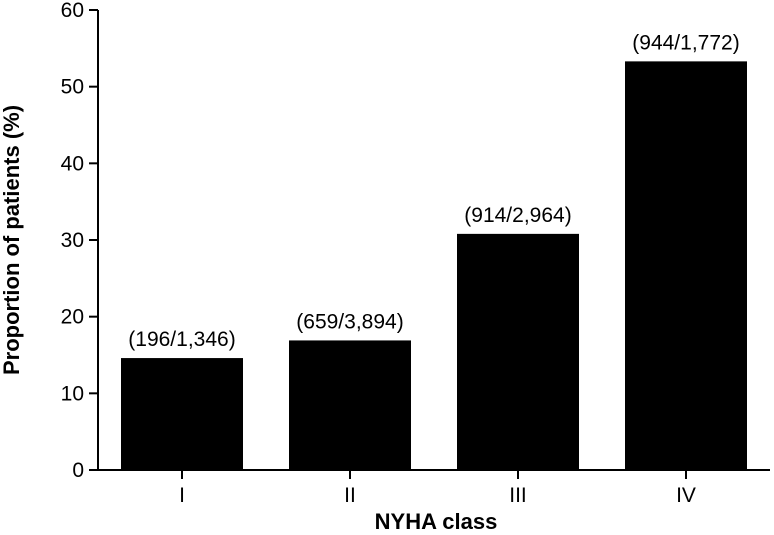  What do you see at coordinates (349, 321) in the screenshot?
I see `bar-data-label: (659/3,894)` at bounding box center [349, 321].